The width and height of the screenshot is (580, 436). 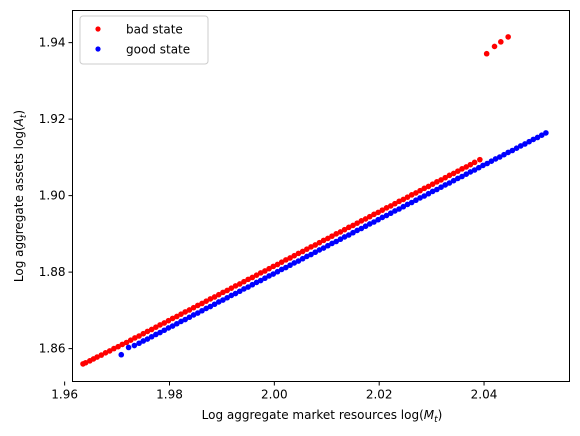 What do you see at coordinates (274, 395) in the screenshot?
I see `x-tick-label: 2.00` at bounding box center [274, 395].